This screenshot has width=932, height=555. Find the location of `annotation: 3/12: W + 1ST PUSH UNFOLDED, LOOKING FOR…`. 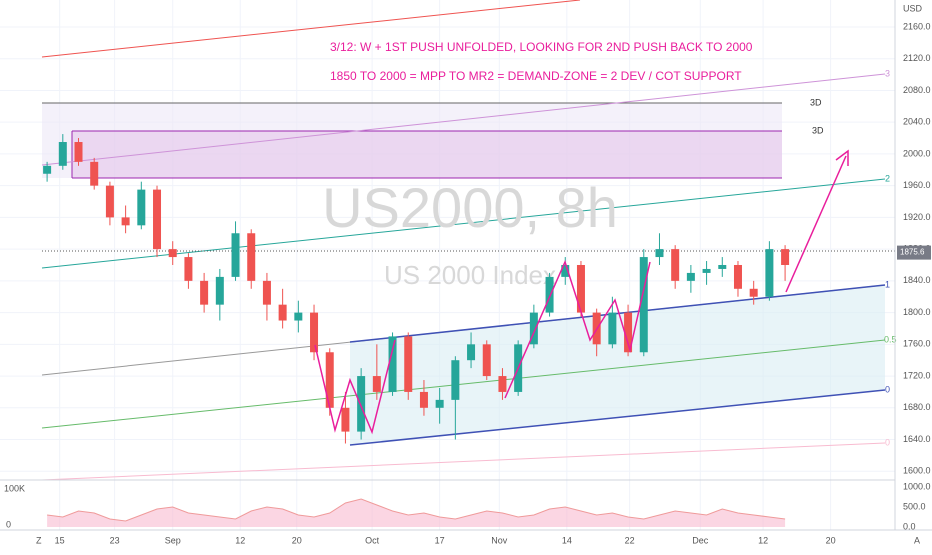

annotation: 3/12: W + 1ST PUSH UNFOLDED, LOOKING FOR… is located at coordinates (541, 47).